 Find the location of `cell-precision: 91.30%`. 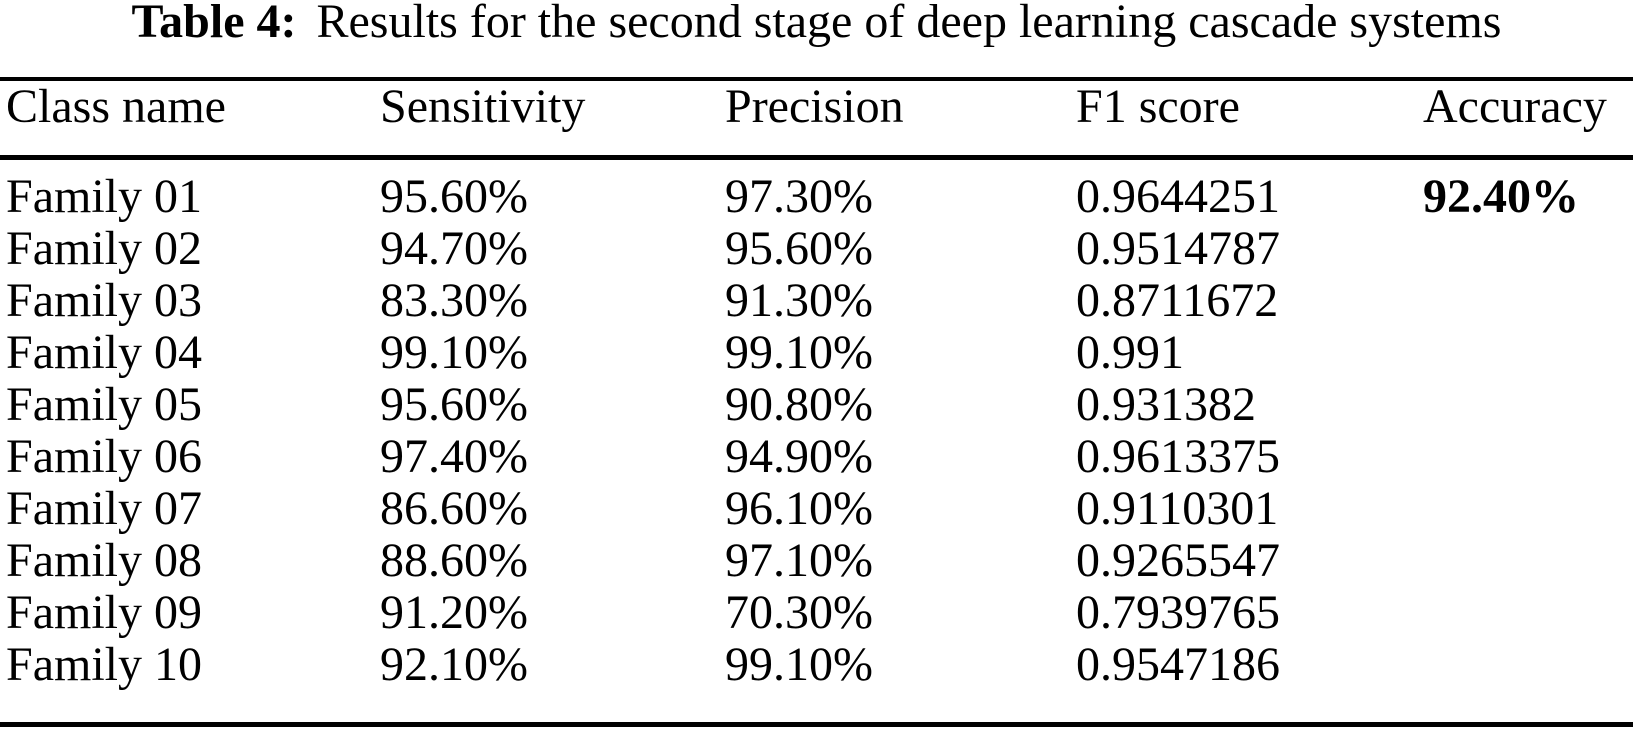

cell-precision: 91.30% is located at coordinates (799, 301).